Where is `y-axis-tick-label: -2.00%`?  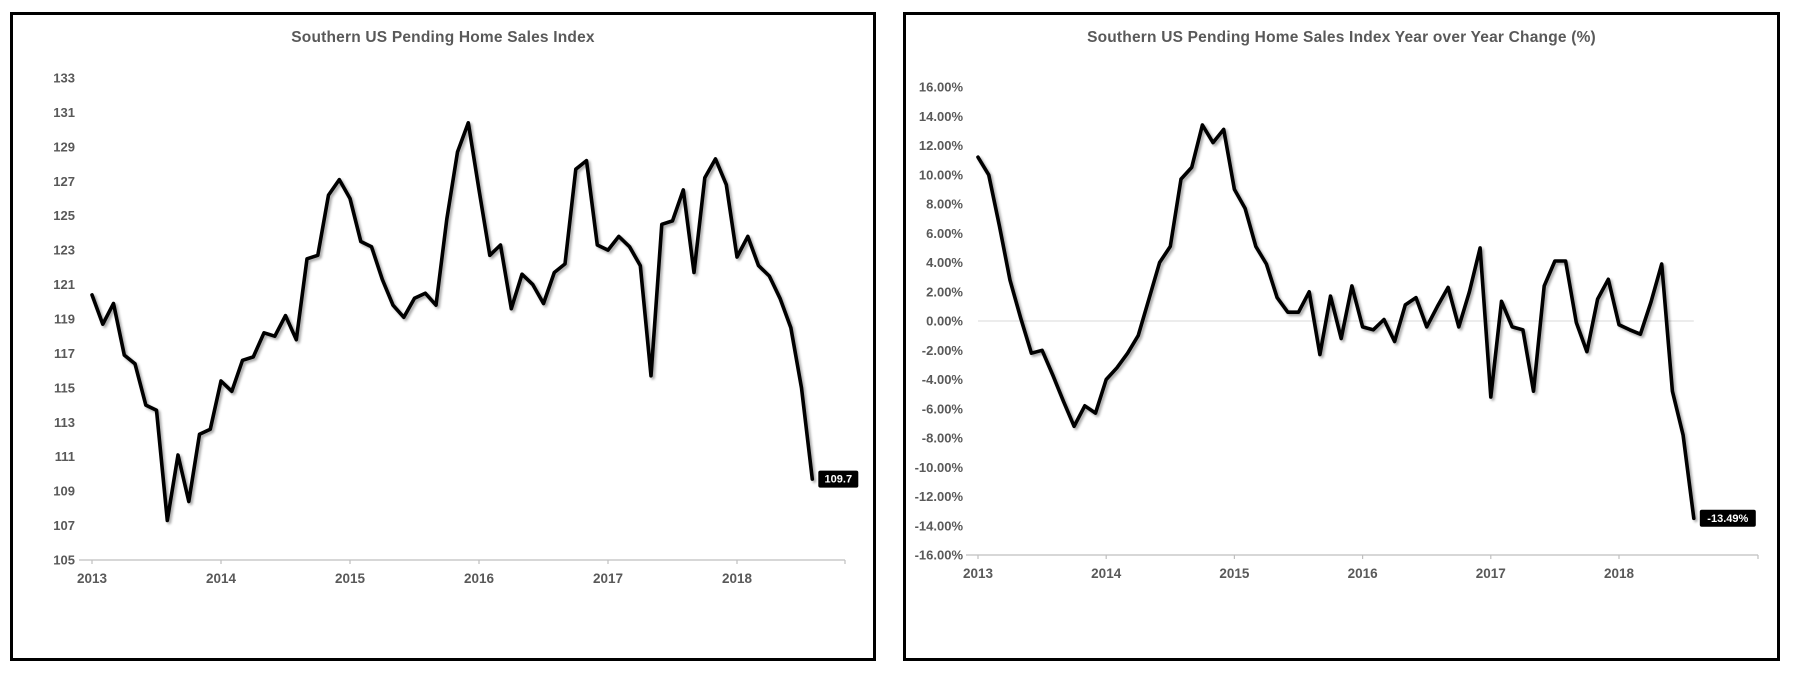 y-axis-tick-label: -2.00% is located at coordinates (943, 350).